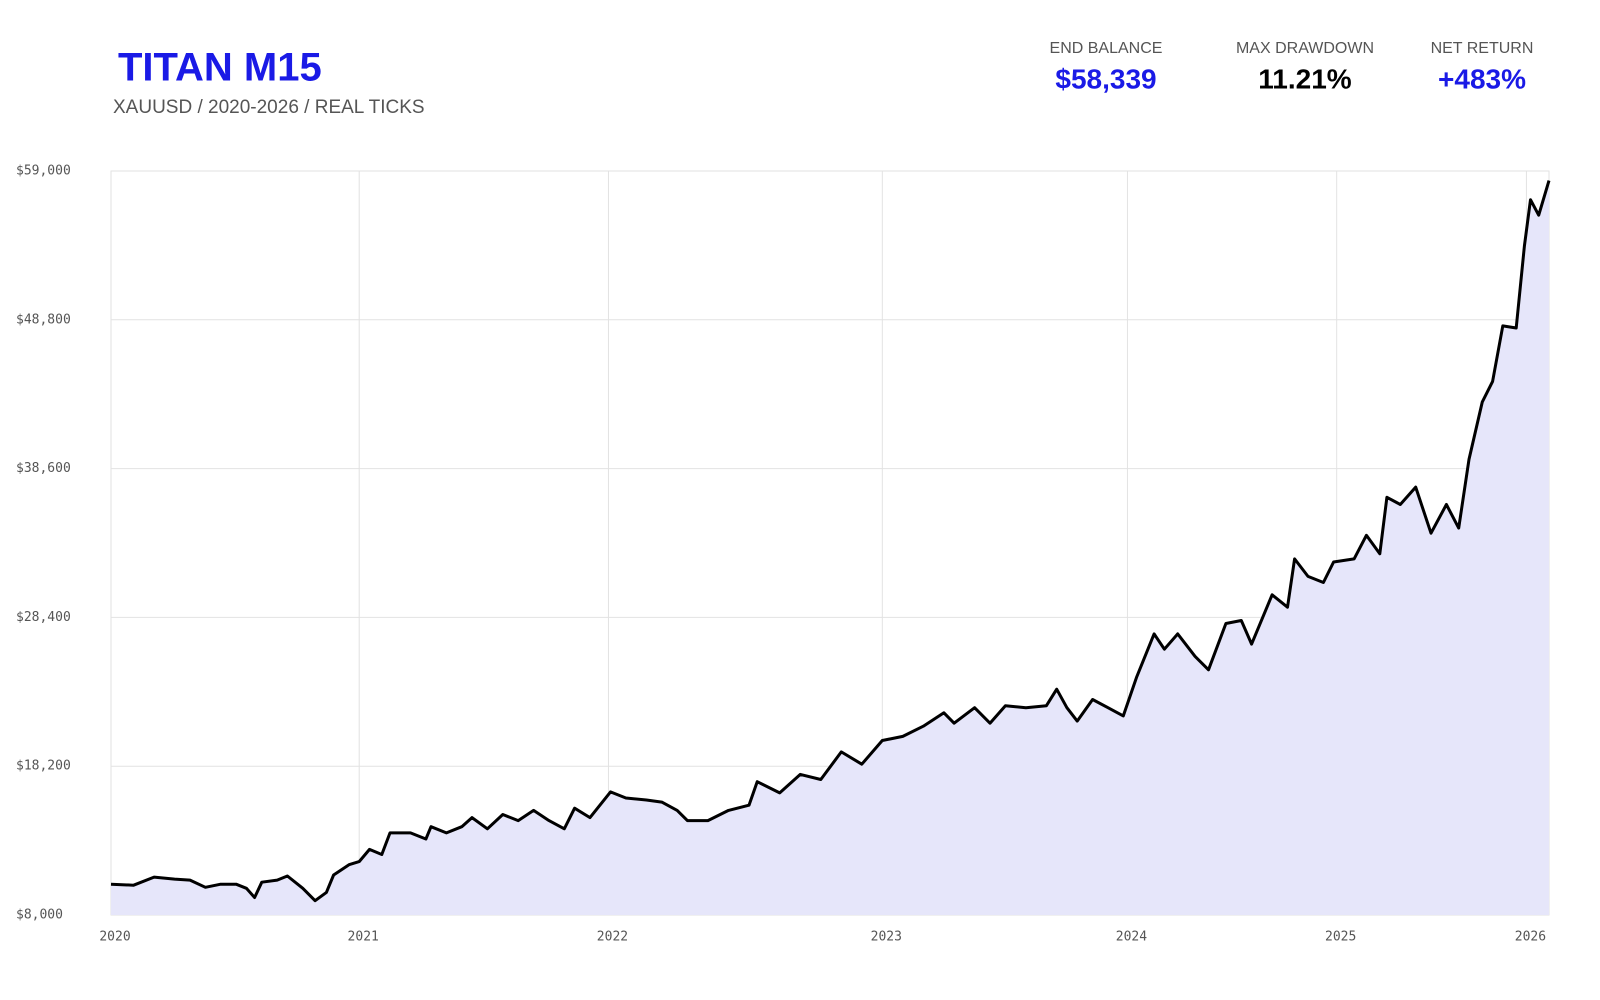 The height and width of the screenshot is (1000, 1600). What do you see at coordinates (612, 937) in the screenshot?
I see `x-tick-label: 2022` at bounding box center [612, 937].